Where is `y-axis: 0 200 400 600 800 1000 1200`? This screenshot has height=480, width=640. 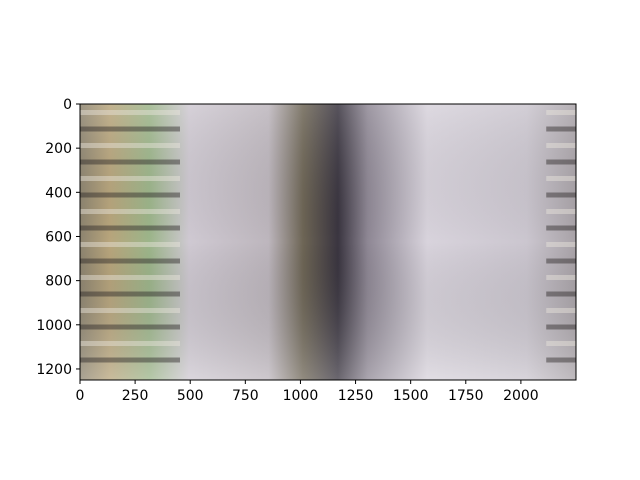 y-axis: 0 200 400 600 800 1000 1200 is located at coordinates (58, 237).